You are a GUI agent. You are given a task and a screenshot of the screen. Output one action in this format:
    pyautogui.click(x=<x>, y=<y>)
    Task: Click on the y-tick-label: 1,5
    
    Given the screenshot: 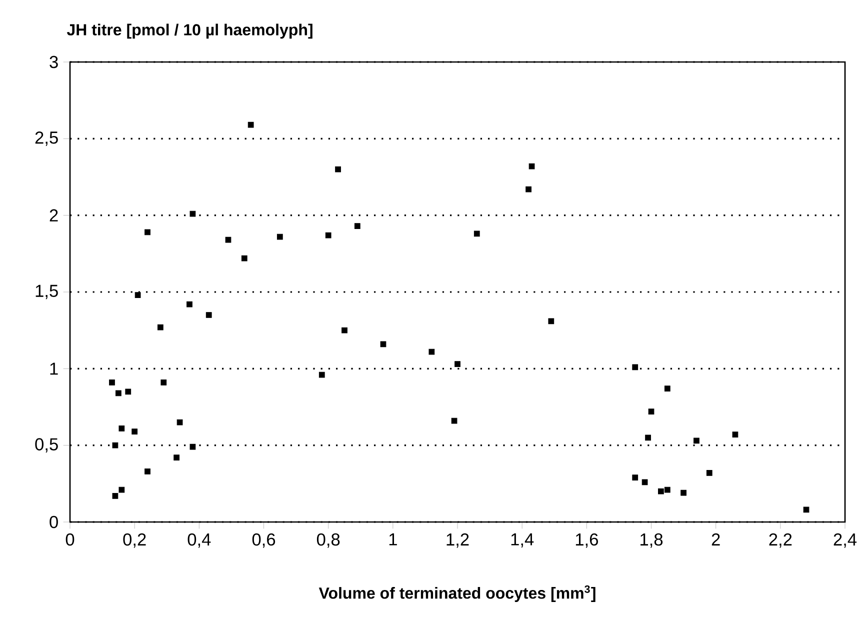 What is the action you would take?
    pyautogui.click(x=47, y=292)
    